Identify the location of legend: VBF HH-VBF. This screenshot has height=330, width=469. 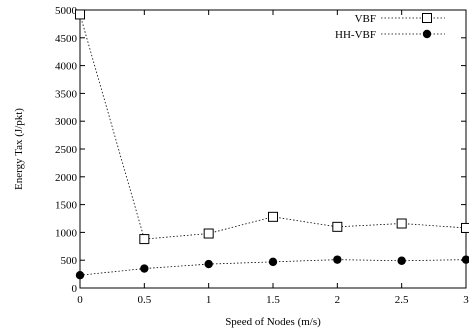
(390, 27).